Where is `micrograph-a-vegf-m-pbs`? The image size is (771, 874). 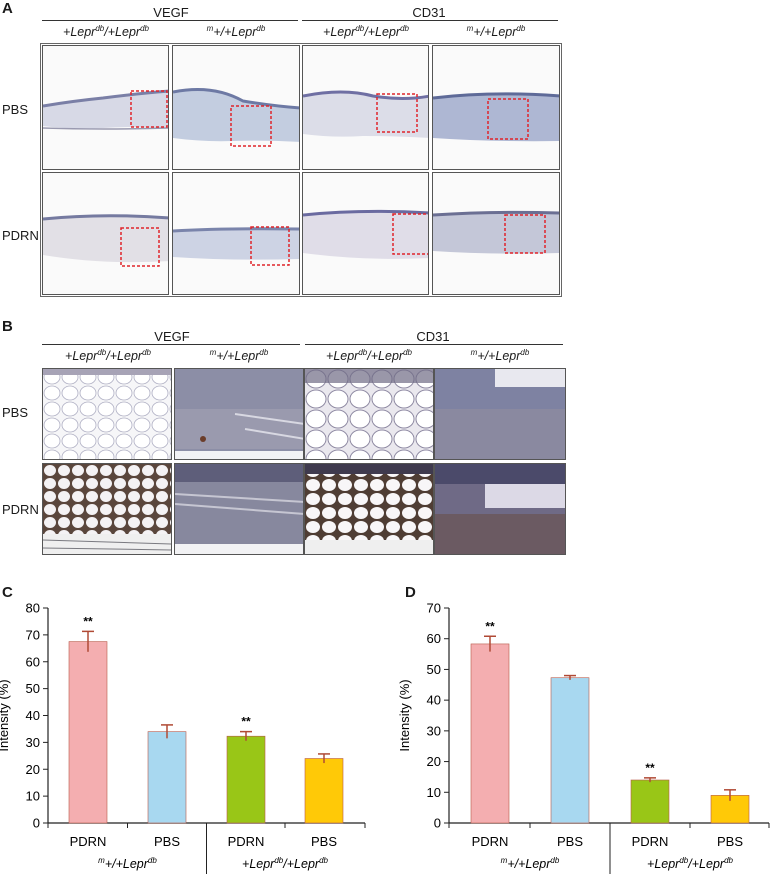
micrograph-a-vegf-m-pbs is located at coordinates (236, 107).